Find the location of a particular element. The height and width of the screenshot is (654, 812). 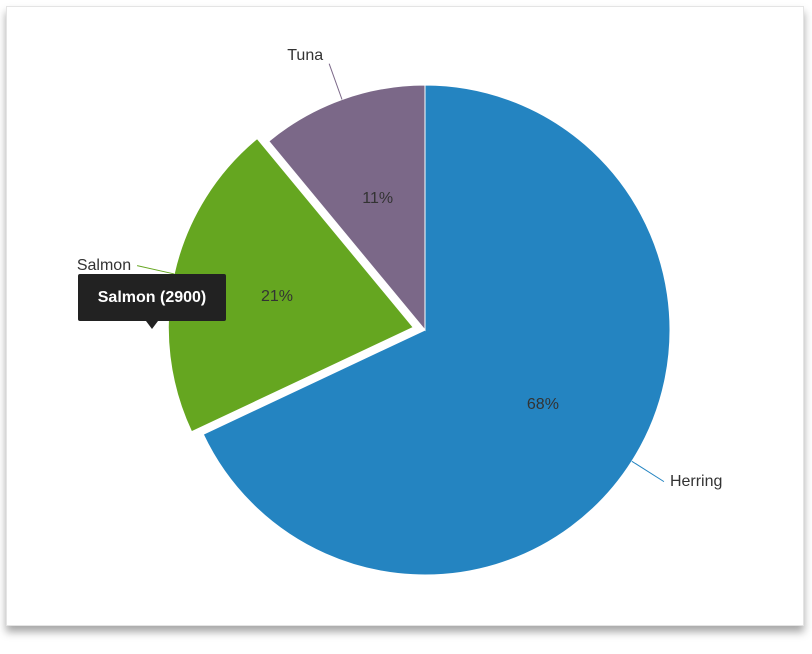

slice-label: Herring is located at coordinates (696, 481).